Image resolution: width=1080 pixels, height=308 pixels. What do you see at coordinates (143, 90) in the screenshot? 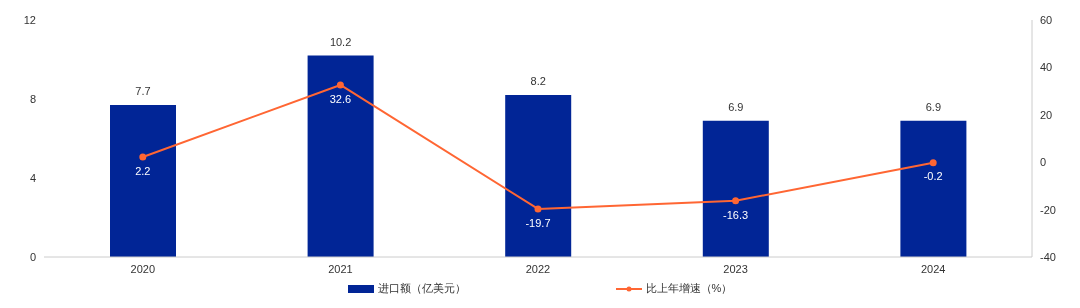
I see `data-label: 7.7` at bounding box center [143, 90].